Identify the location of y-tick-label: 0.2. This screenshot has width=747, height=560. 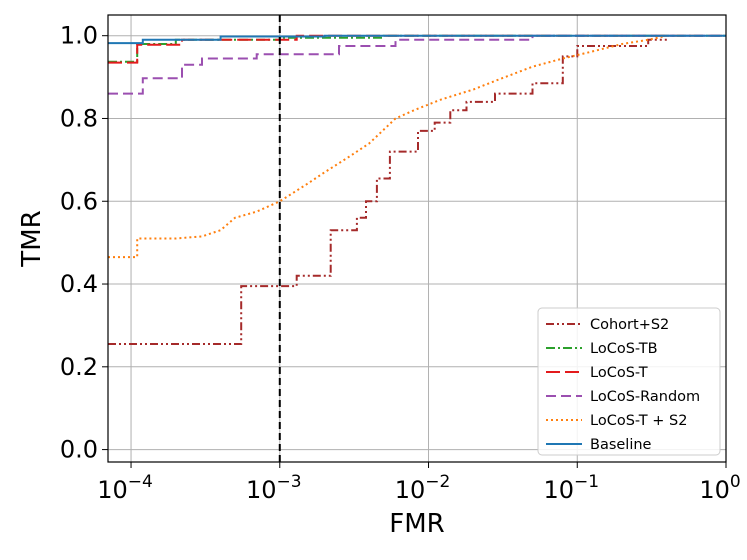
(79, 367).